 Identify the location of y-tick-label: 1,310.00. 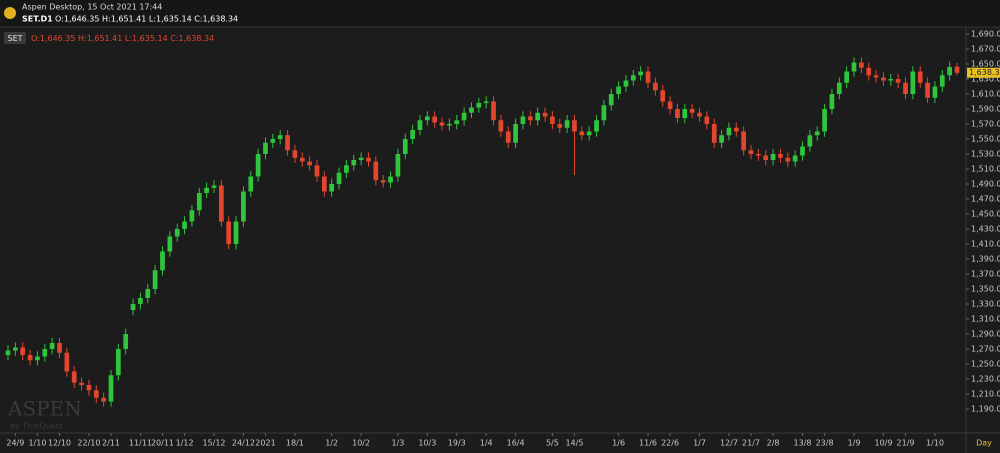
(985, 319).